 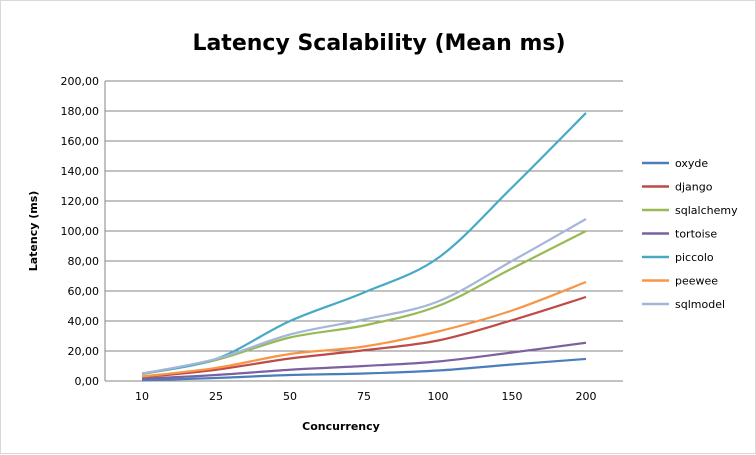 What do you see at coordinates (694, 187) in the screenshot?
I see `legend-label-django: django` at bounding box center [694, 187].